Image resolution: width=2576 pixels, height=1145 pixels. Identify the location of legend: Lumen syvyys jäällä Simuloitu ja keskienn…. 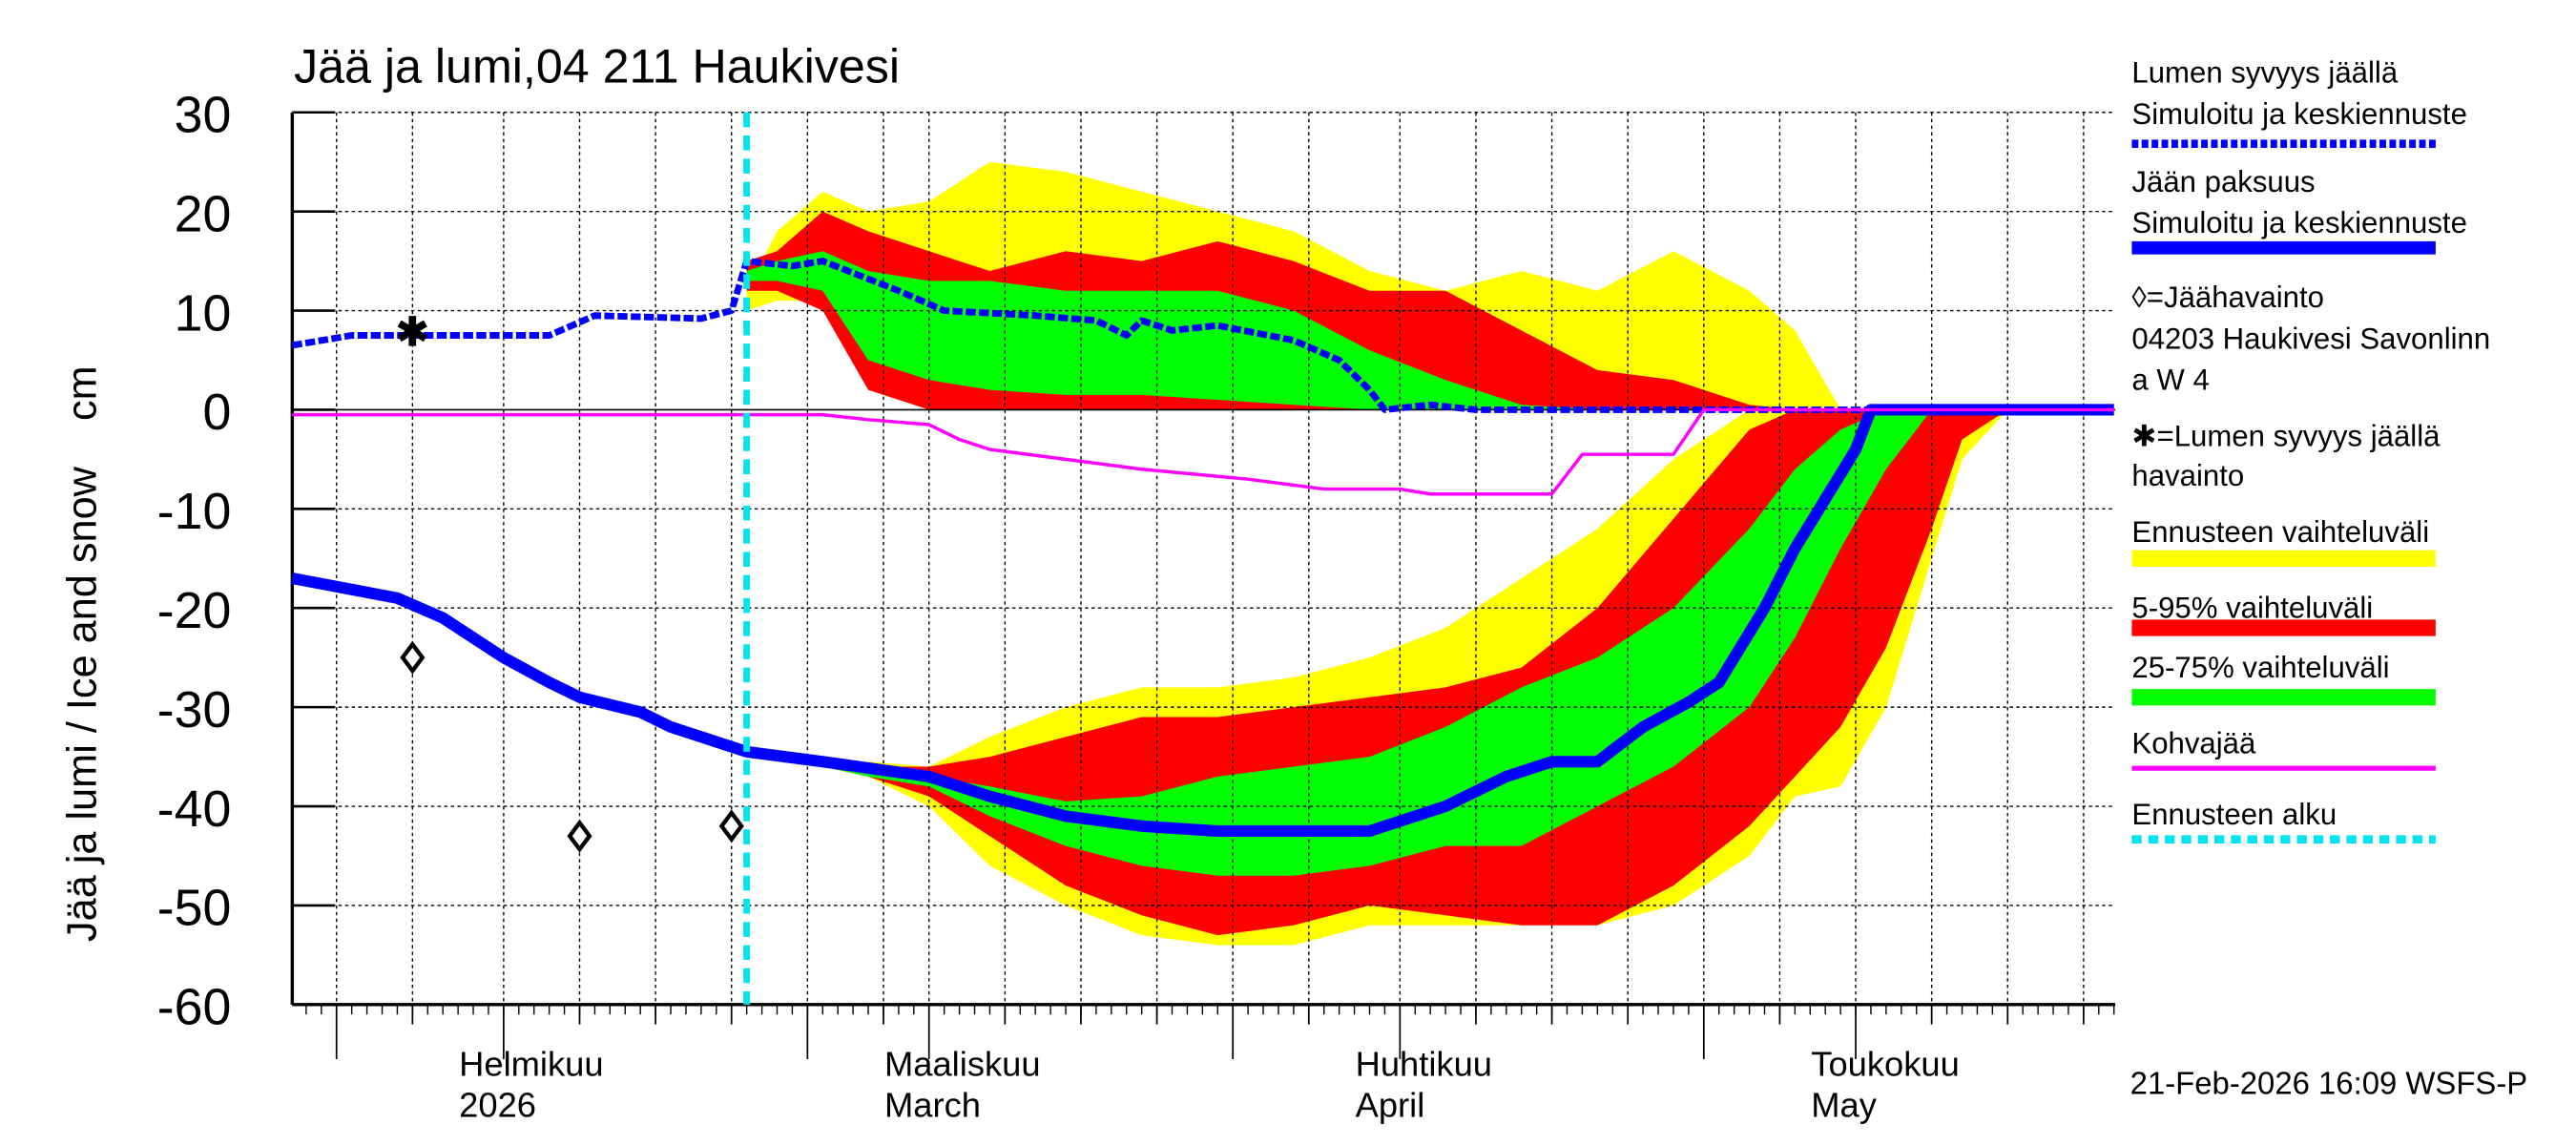
(2310, 449).